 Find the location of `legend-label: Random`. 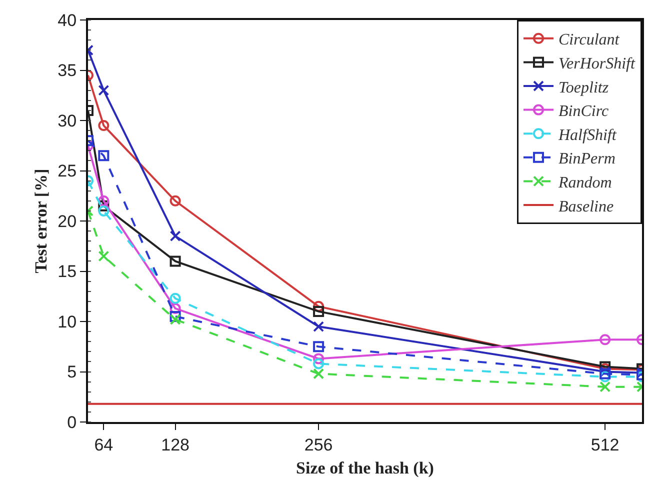

legend-label: Random is located at coordinates (585, 183).